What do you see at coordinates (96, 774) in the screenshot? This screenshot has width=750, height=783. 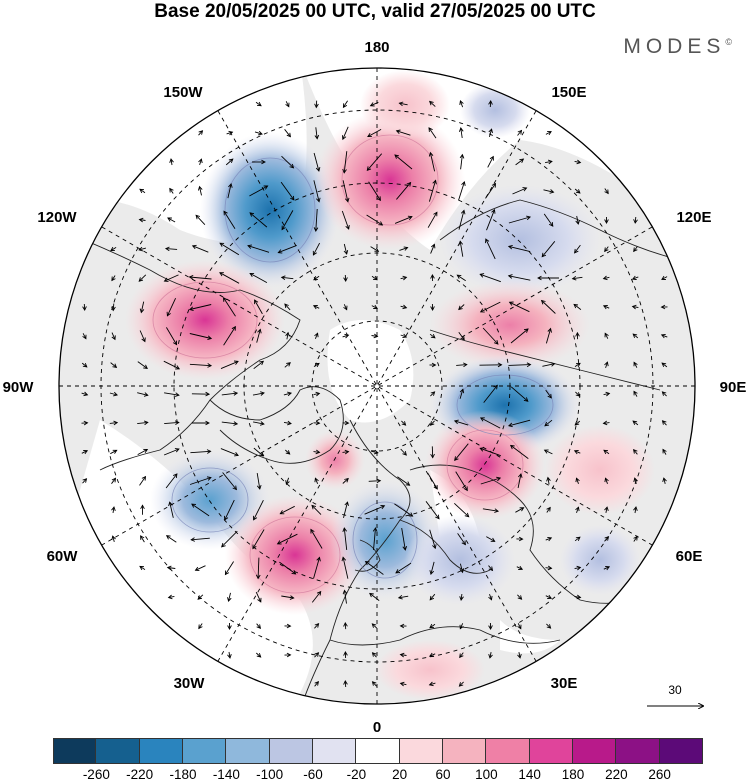 I see `colorbar-tick-label: -260` at bounding box center [96, 774].